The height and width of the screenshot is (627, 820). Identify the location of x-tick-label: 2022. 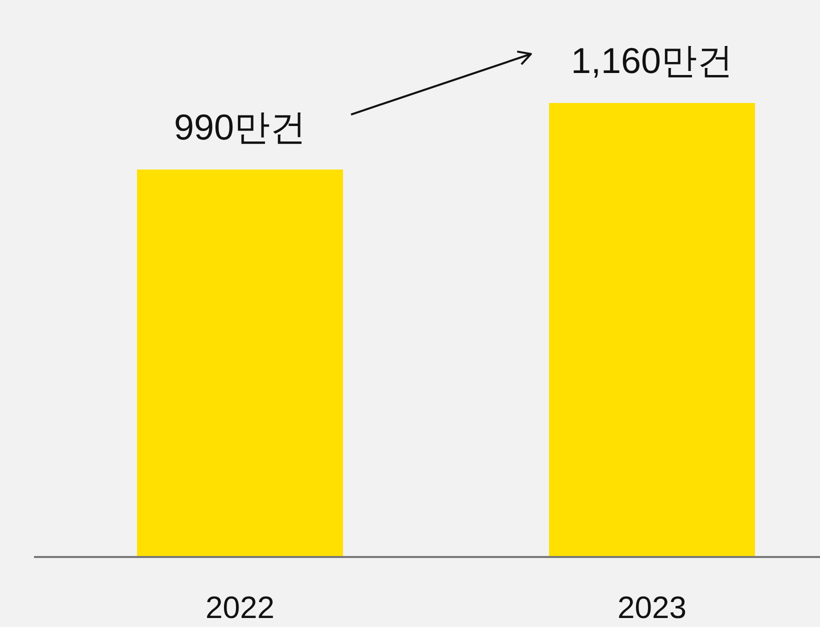
(240, 607).